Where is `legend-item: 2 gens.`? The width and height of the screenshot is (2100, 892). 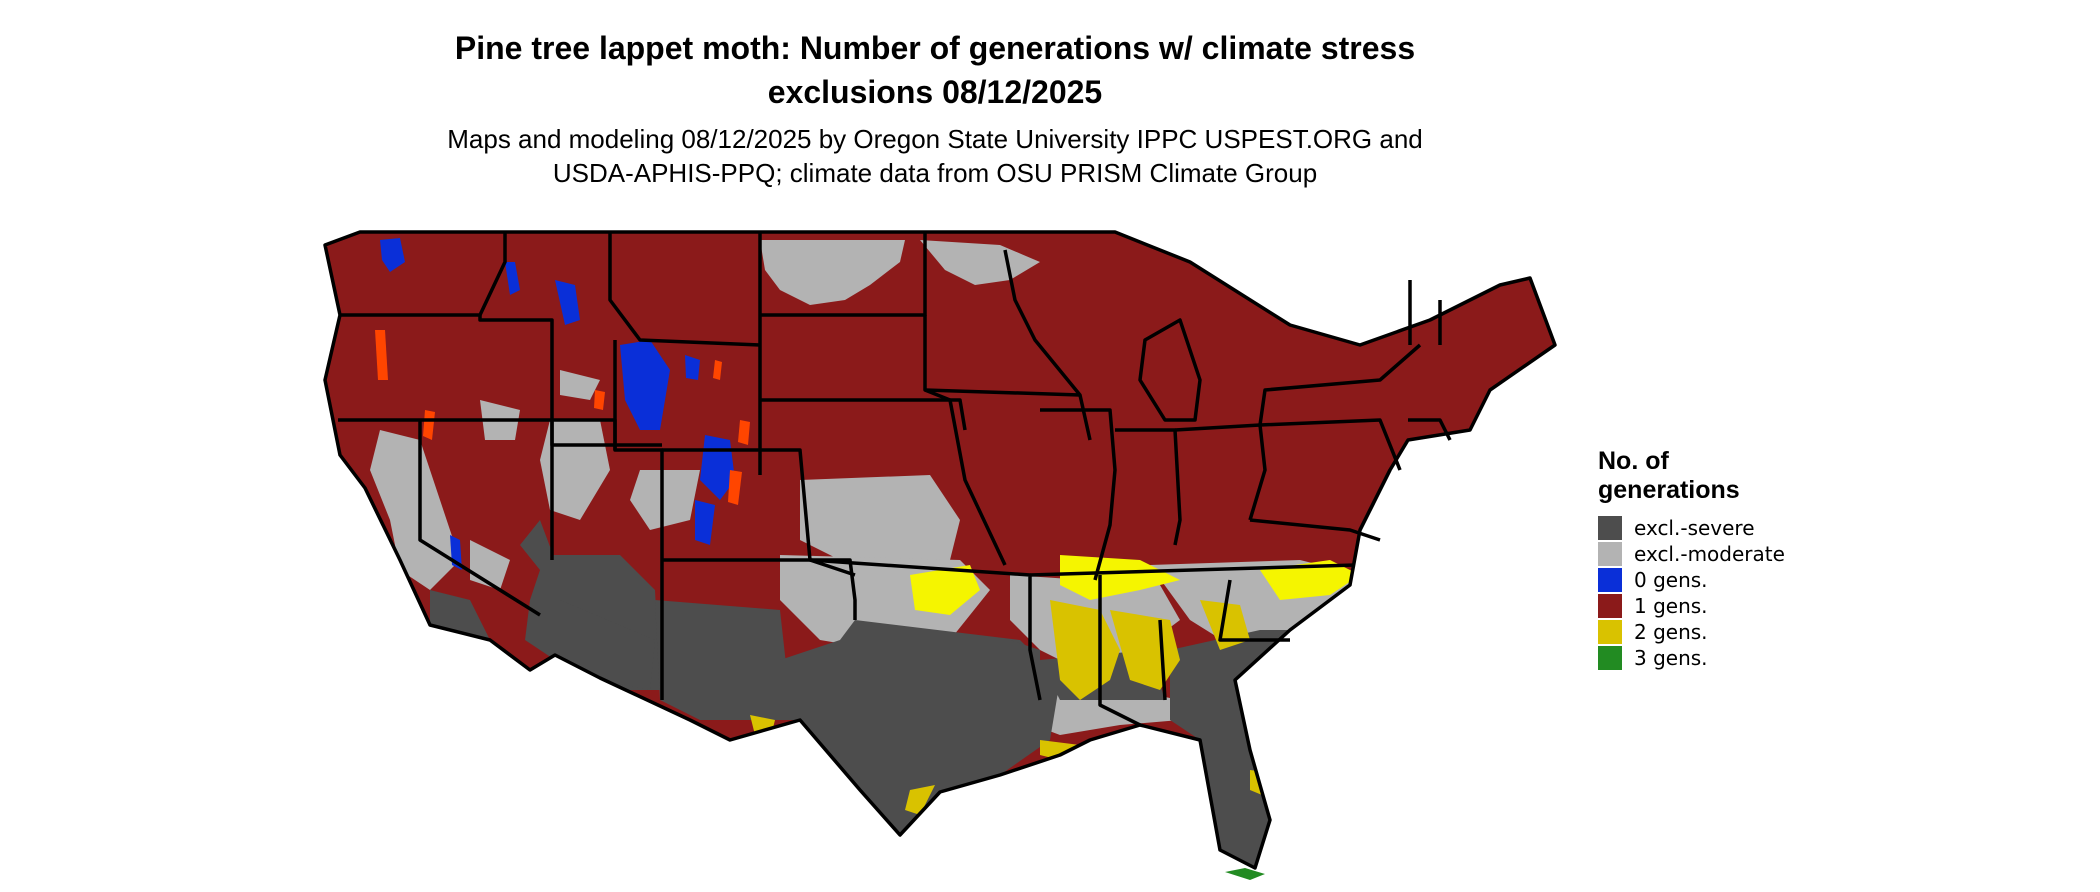 legend-item: 2 gens. is located at coordinates (1698, 632).